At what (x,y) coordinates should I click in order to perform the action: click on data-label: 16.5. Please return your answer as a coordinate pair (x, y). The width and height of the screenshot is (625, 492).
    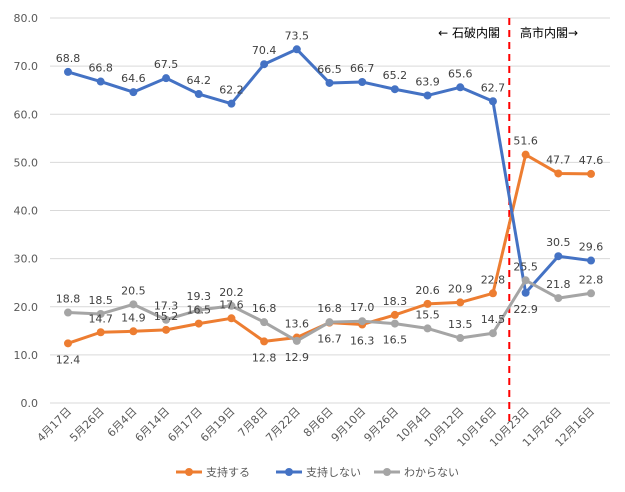
    Looking at the image, I should click on (199, 310).